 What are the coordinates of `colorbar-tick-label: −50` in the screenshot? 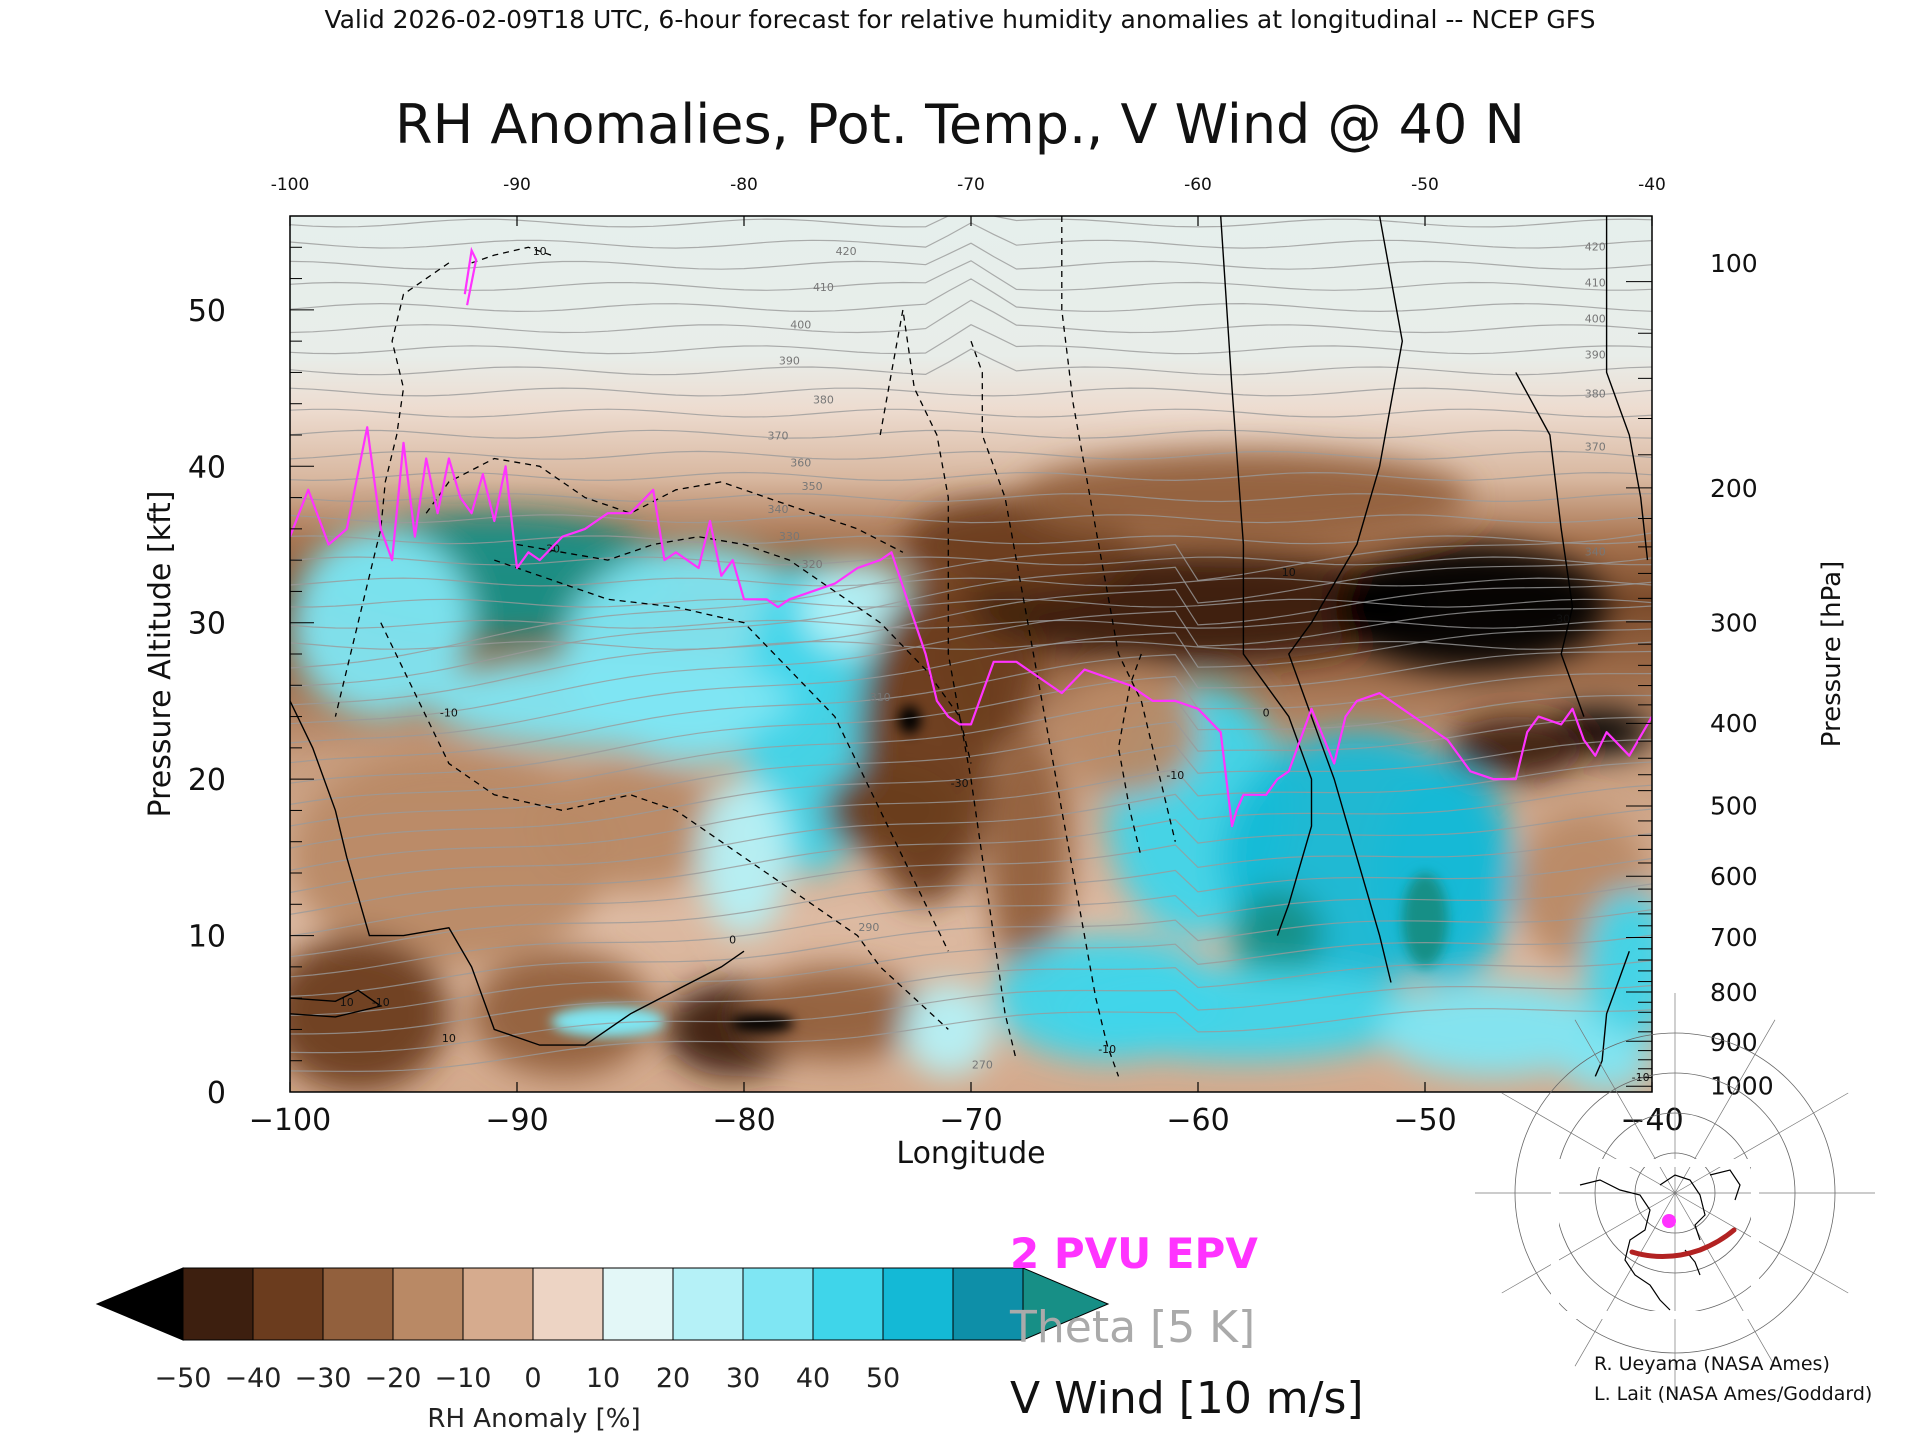 It's located at (183, 1378).